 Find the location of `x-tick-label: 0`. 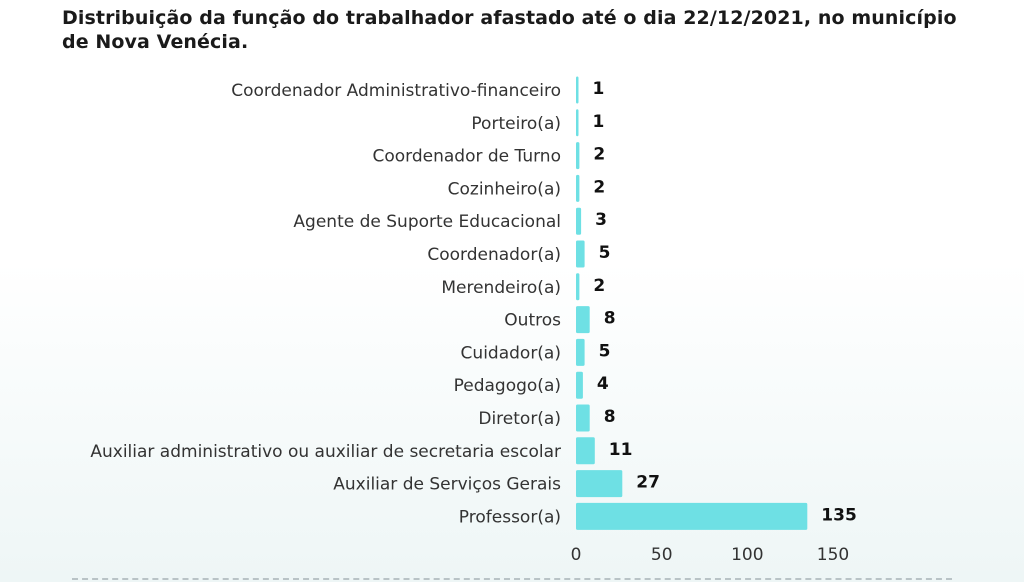

x-tick-label: 0 is located at coordinates (576, 555).